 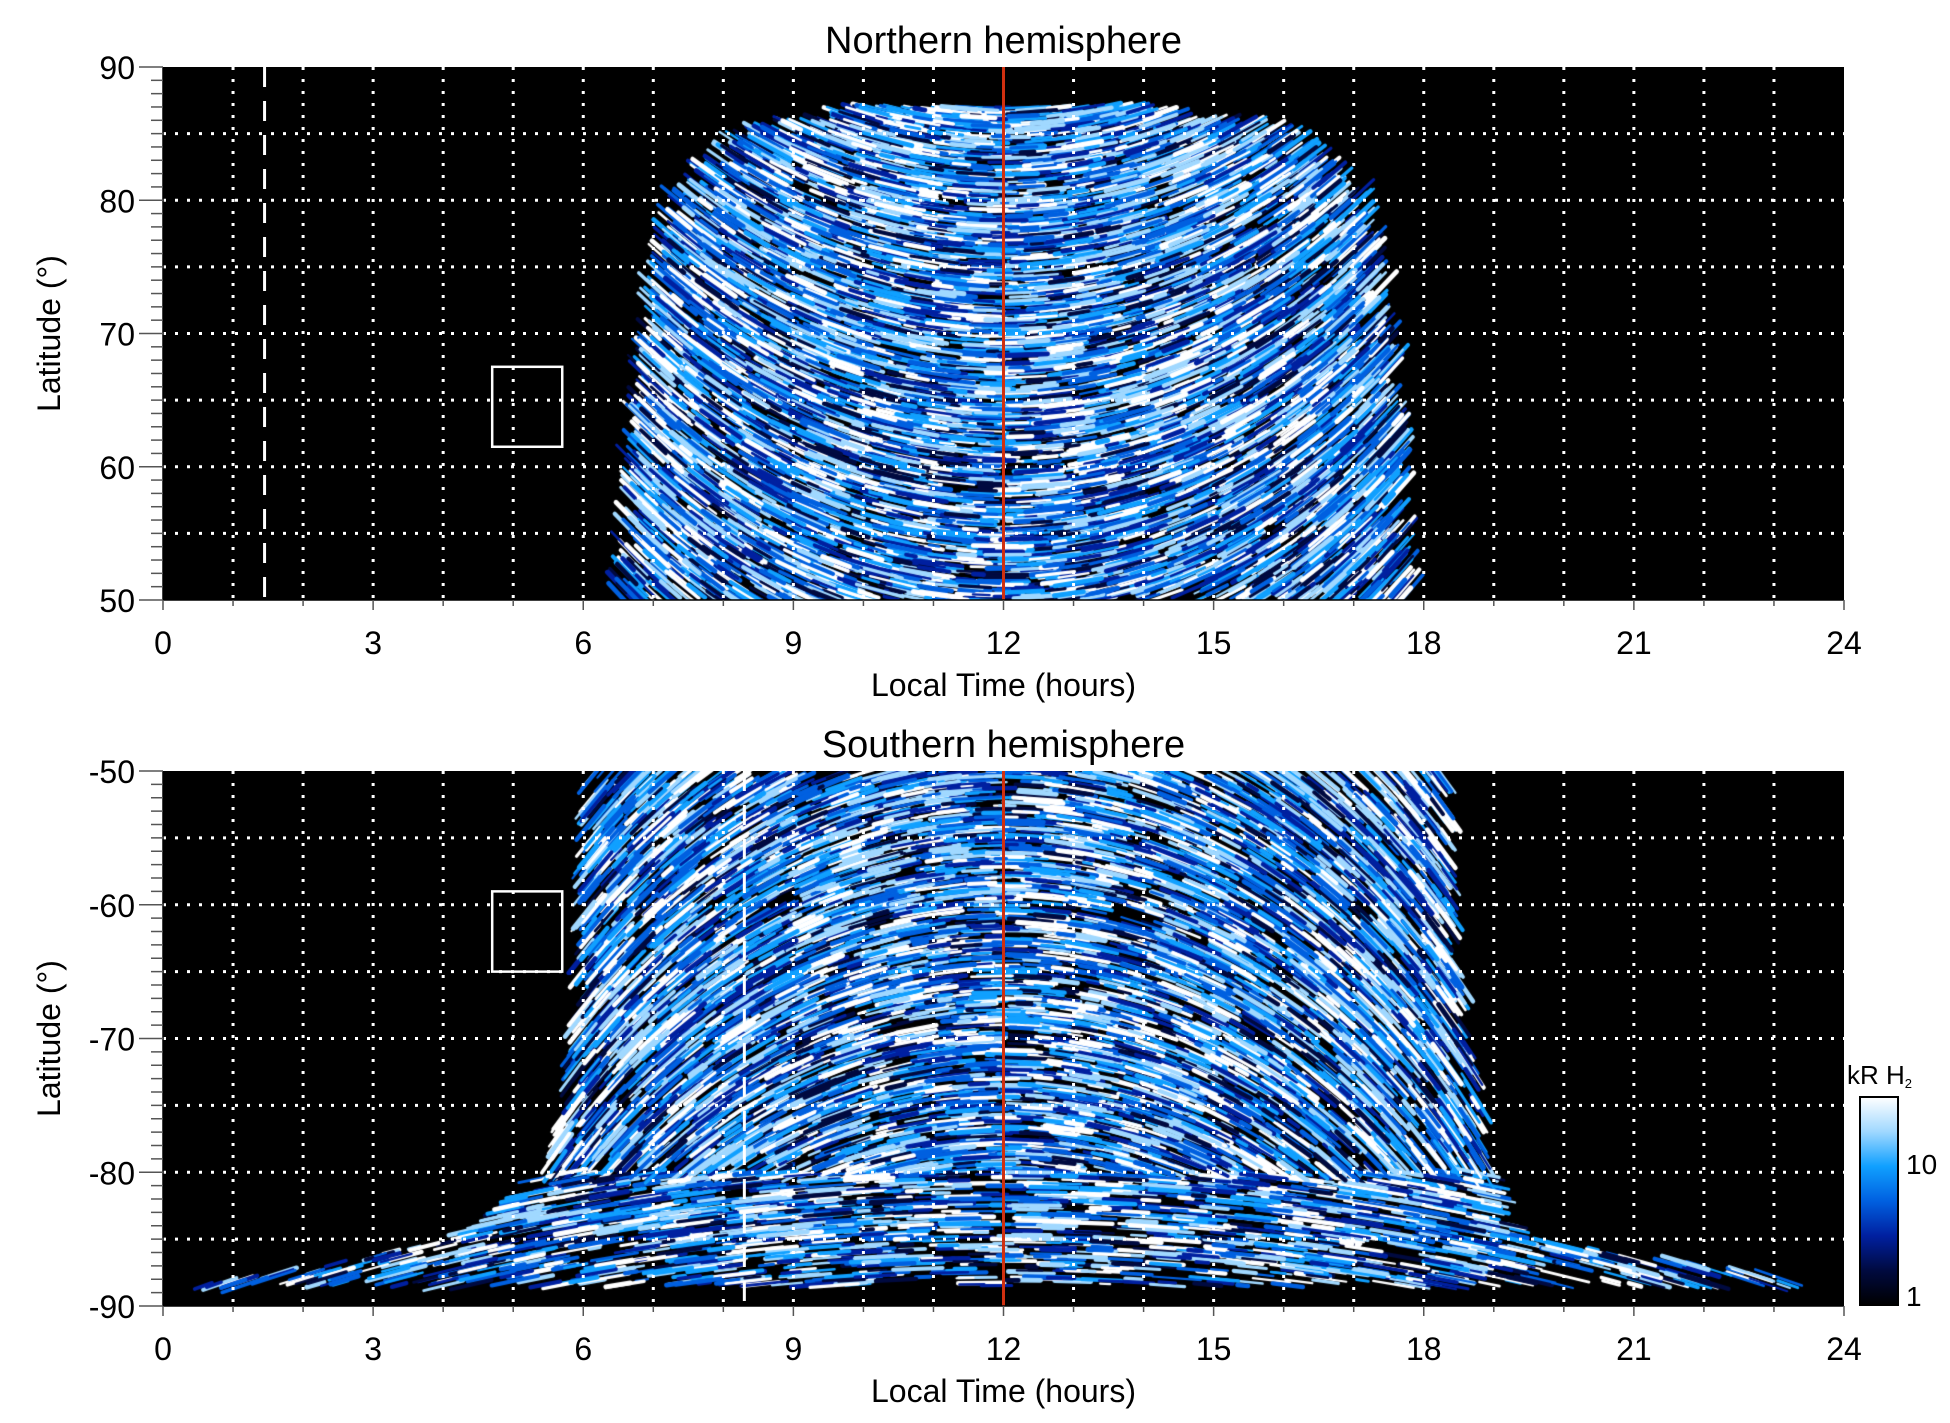 I want to click on colorbar-label: kR H2, so click(x=1879, y=1075).